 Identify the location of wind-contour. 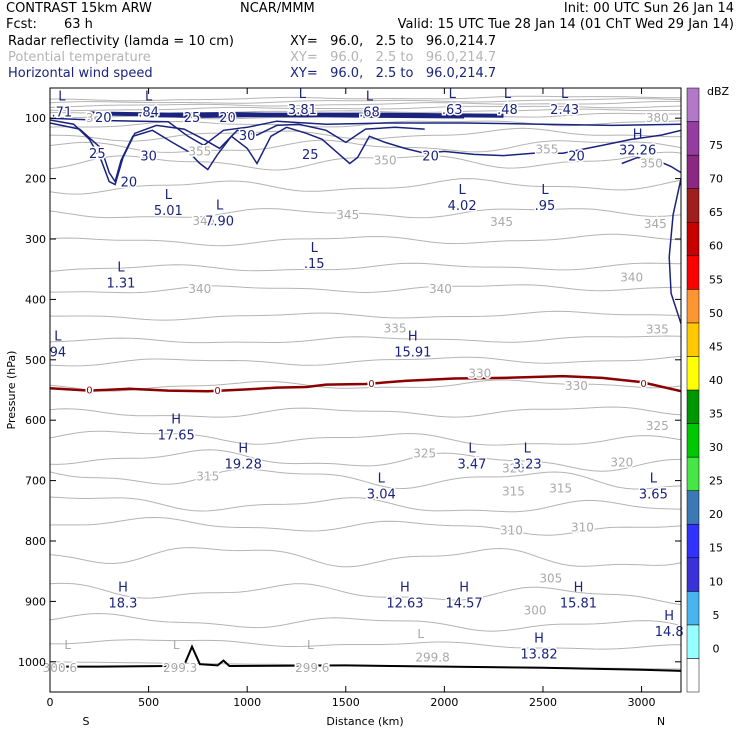
(674, 251).